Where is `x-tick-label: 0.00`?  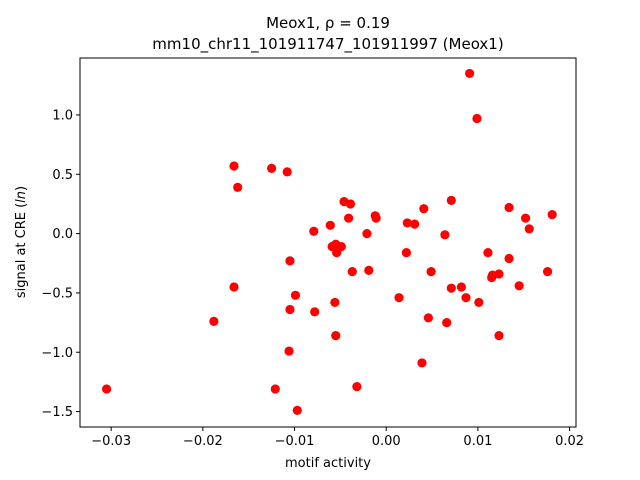
x-tick-label: 0.00 is located at coordinates (386, 441).